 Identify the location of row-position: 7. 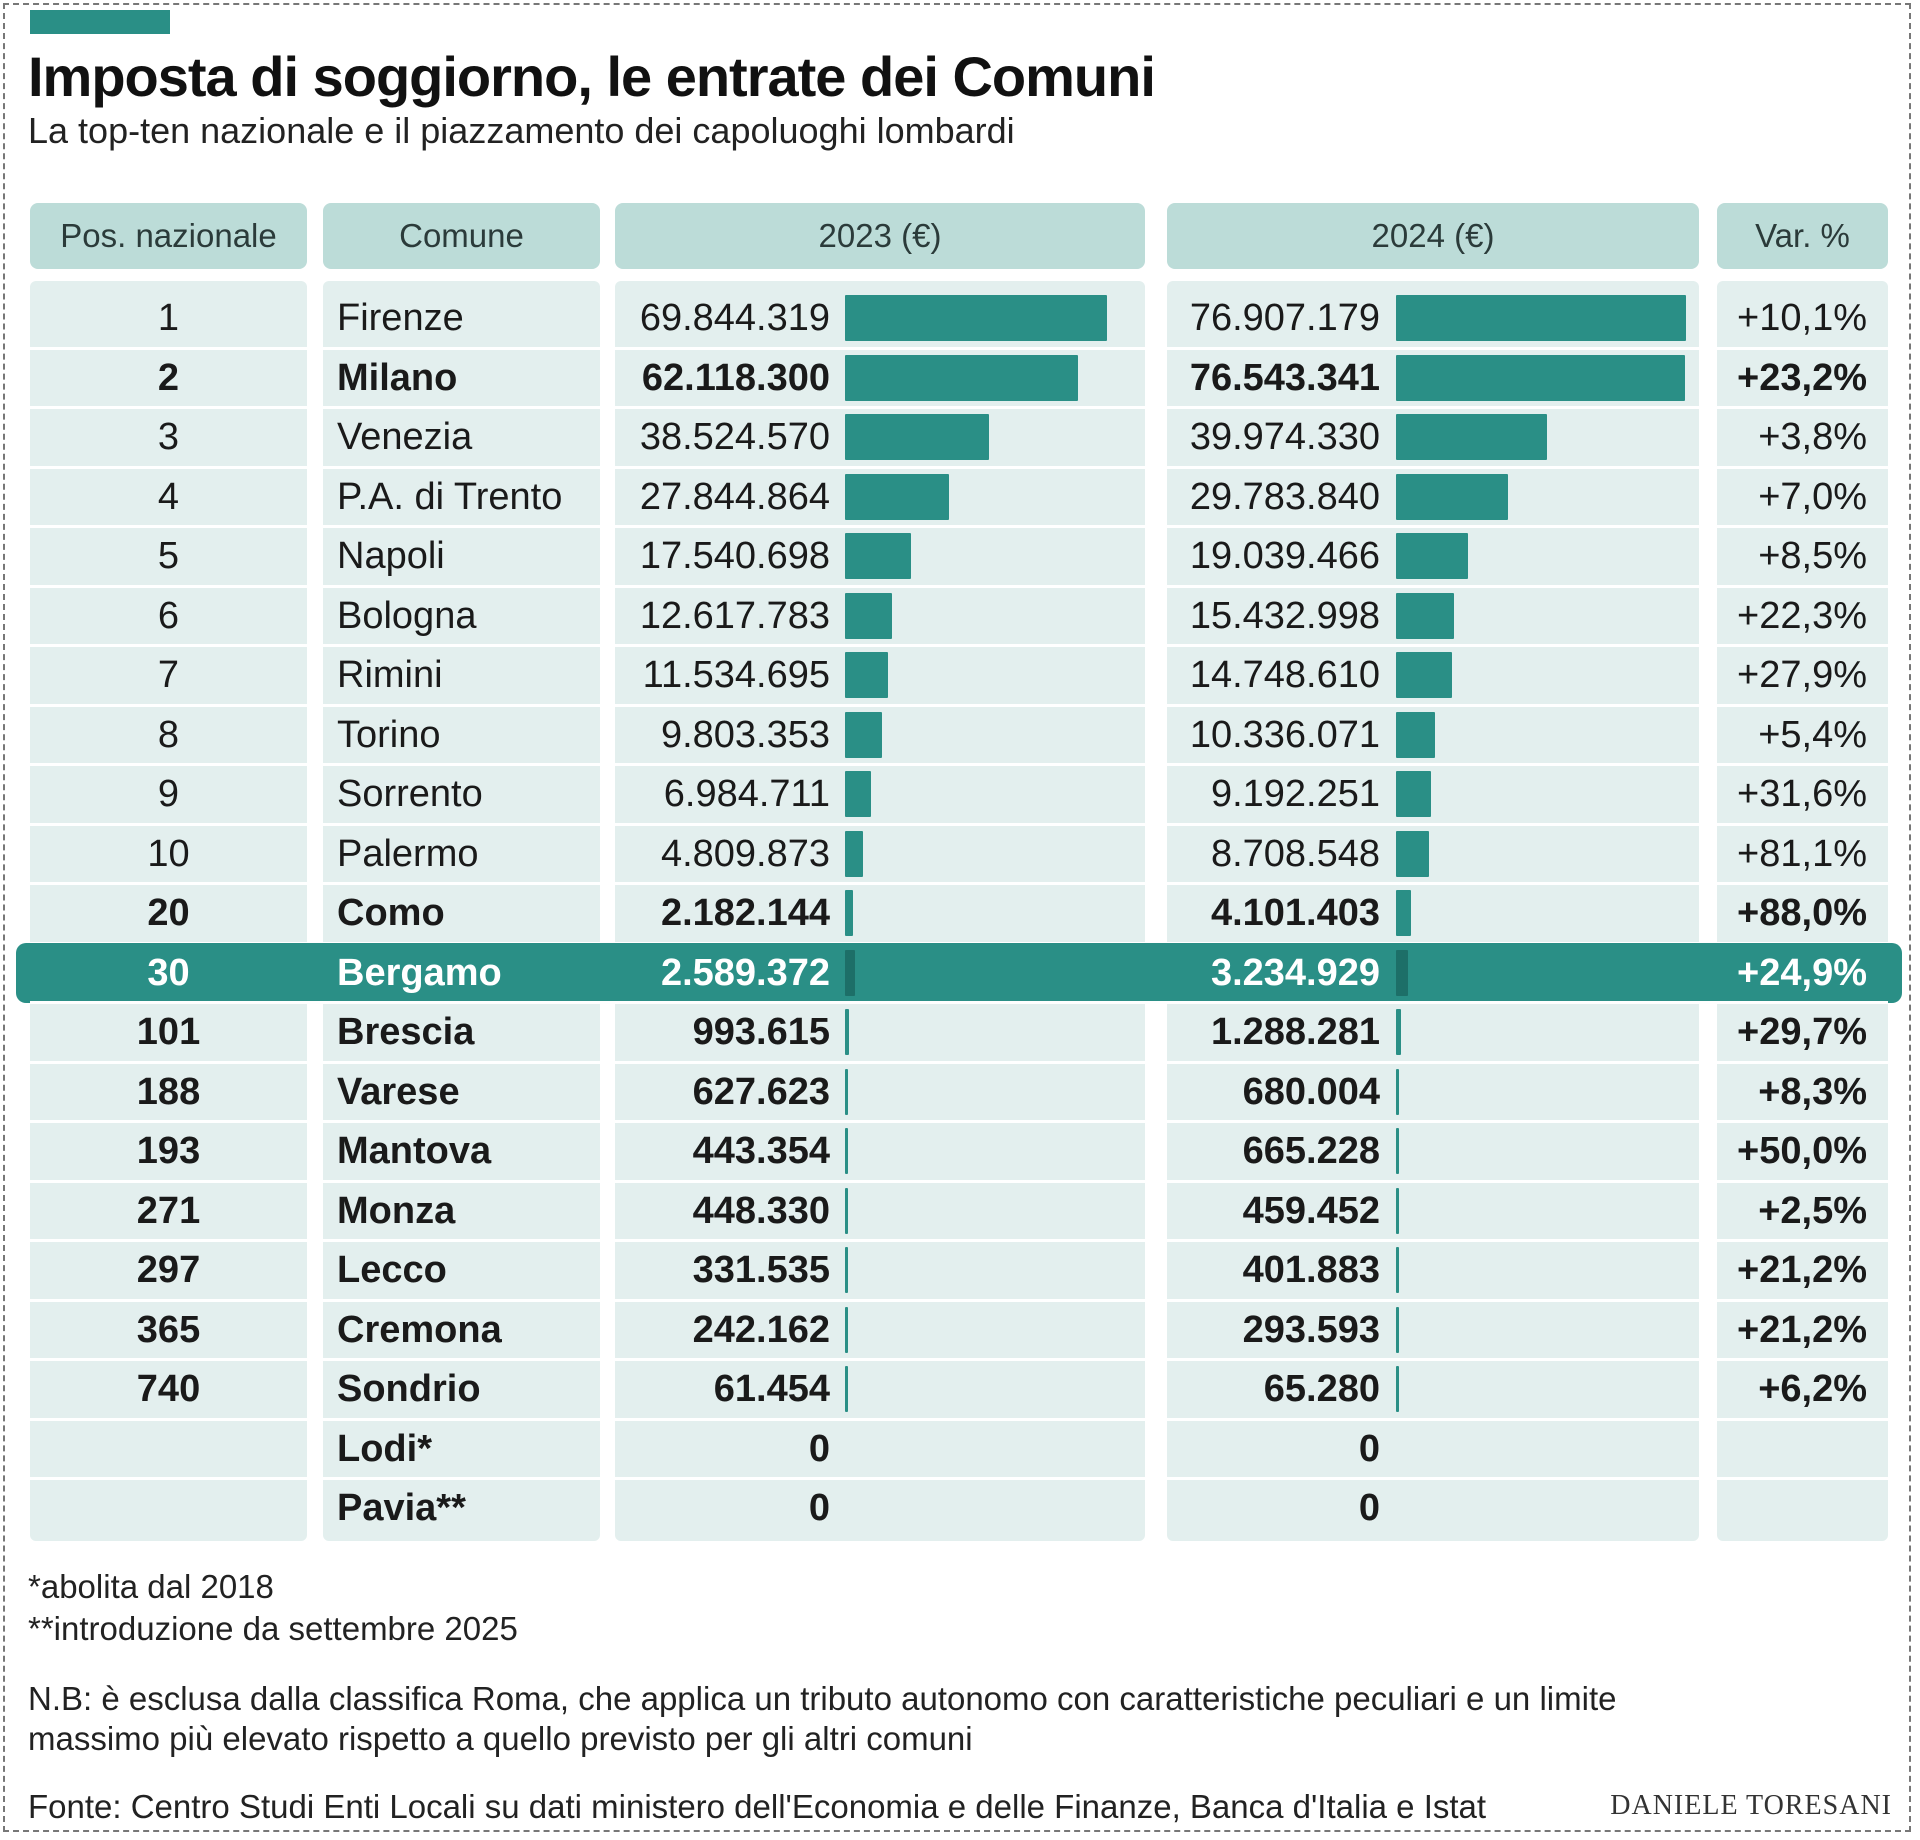
(168, 675).